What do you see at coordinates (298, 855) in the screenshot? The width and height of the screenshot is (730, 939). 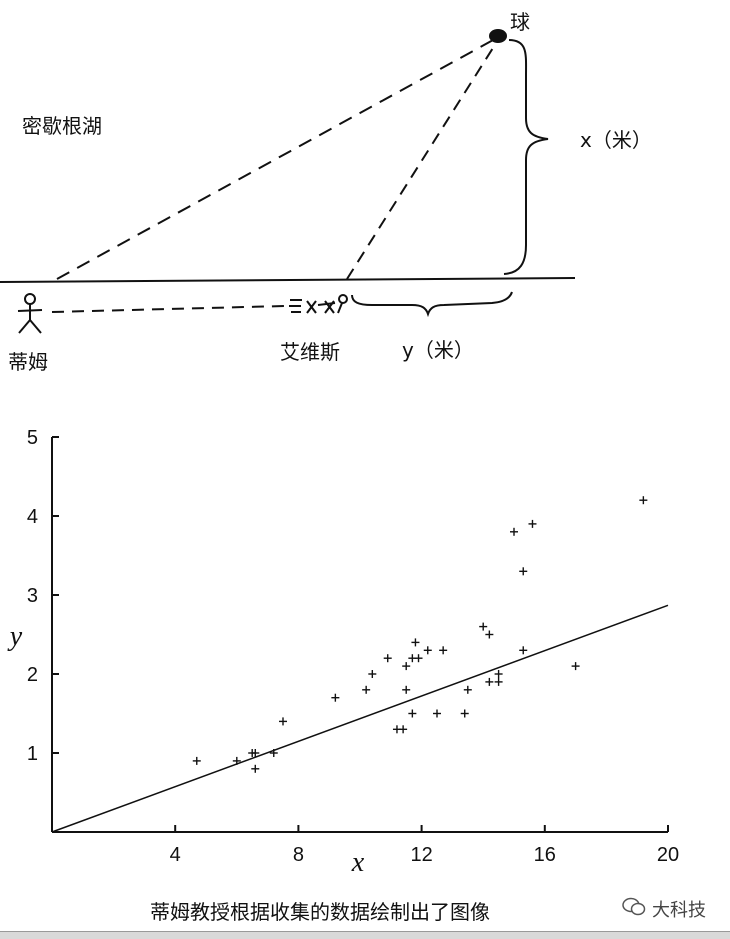 I see `x-tick-label: 8` at bounding box center [298, 855].